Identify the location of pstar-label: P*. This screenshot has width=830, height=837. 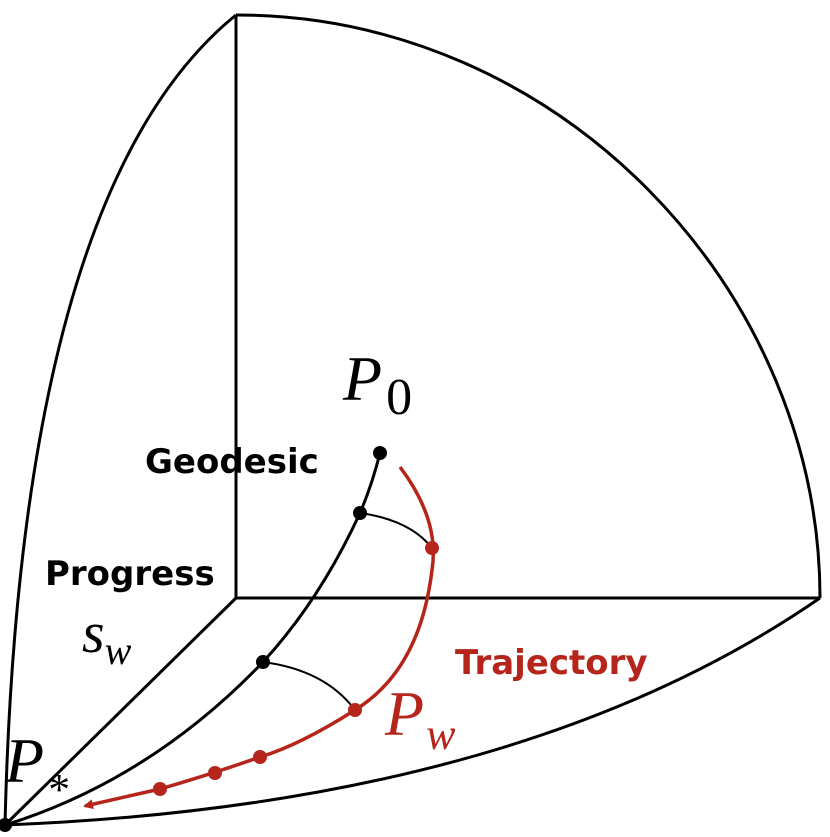
(37, 769).